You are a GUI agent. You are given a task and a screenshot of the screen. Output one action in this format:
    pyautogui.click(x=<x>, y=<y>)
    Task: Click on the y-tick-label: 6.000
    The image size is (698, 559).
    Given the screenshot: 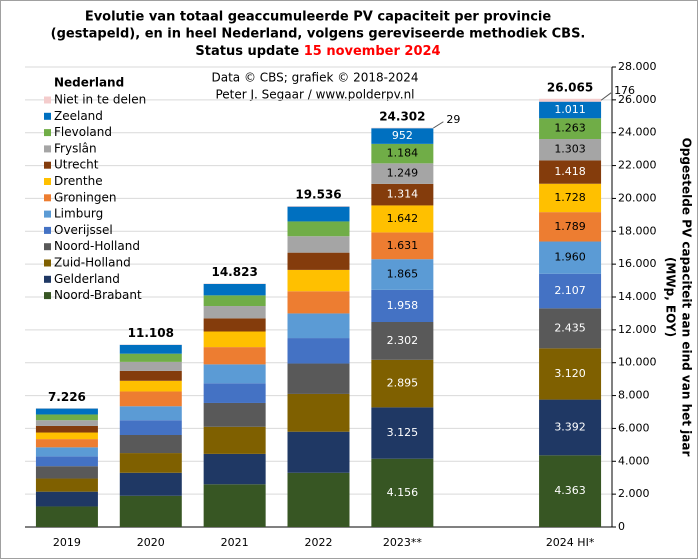 What is the action you would take?
    pyautogui.click(x=634, y=427)
    